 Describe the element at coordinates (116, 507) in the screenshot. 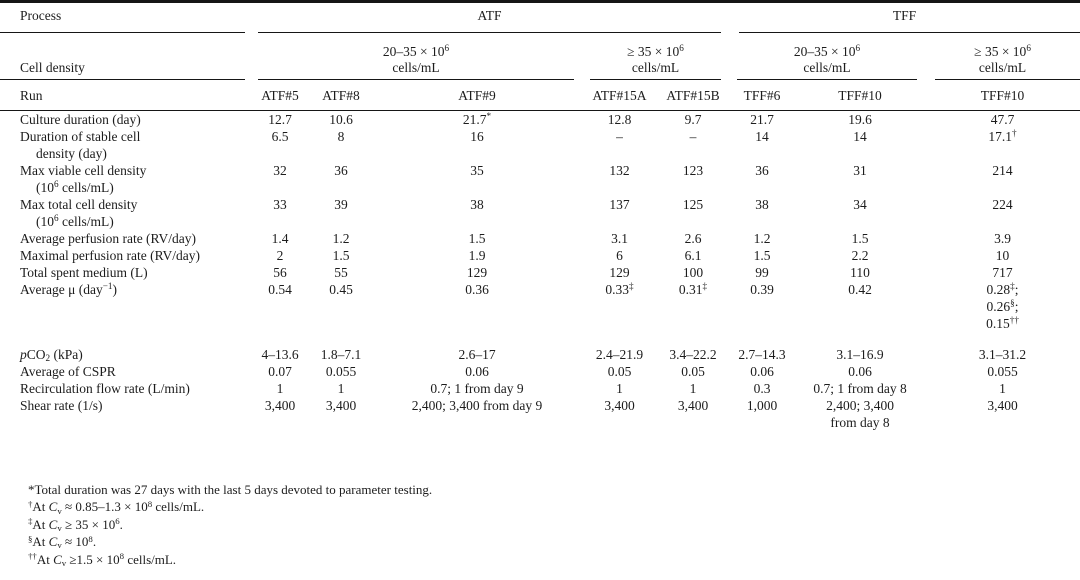

I see `footnote: †At Cv ≈ 0.85–1.3 × 108 cells/mL.` at that location.